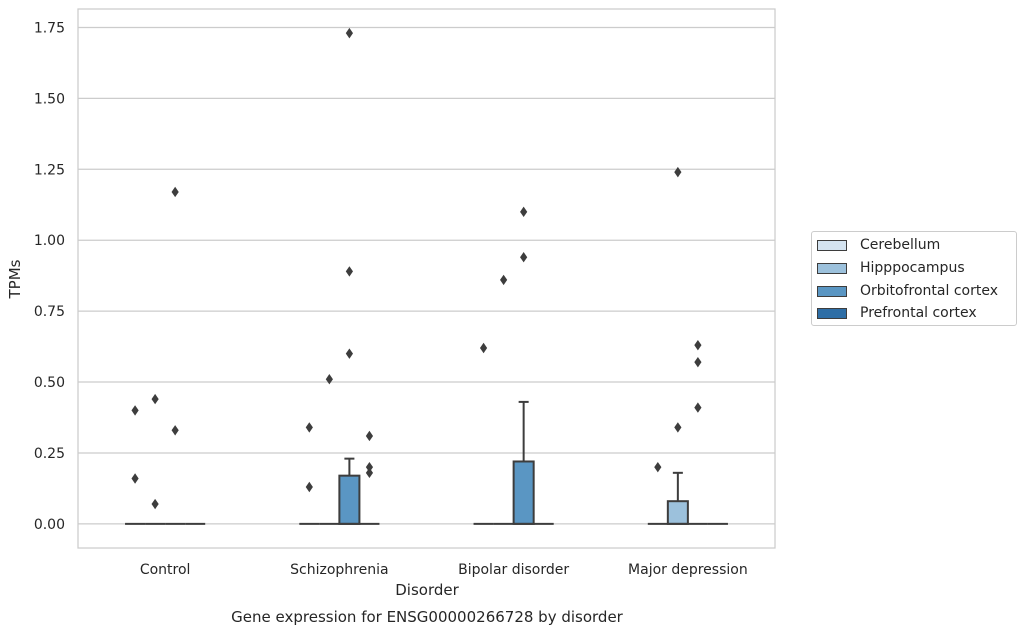 The image size is (1028, 634). What do you see at coordinates (49, 276) in the screenshot?
I see `y-tick-labels: 0.00 0.25 0.50 0.75 1.00 1.25 1.50 1.75` at bounding box center [49, 276].